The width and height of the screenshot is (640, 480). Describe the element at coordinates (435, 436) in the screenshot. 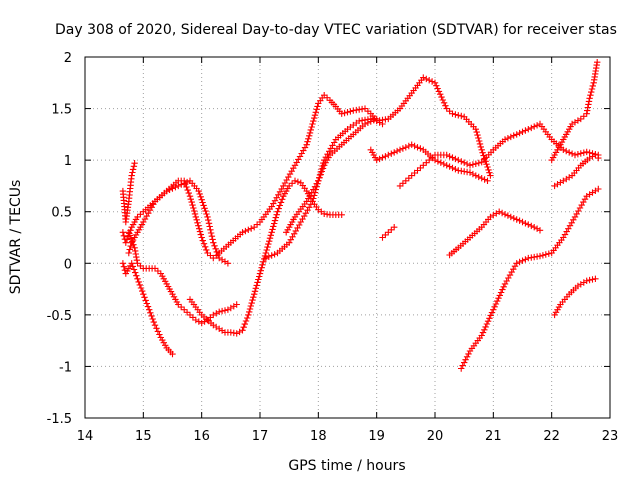

I see `x-tick-label: 20` at that location.